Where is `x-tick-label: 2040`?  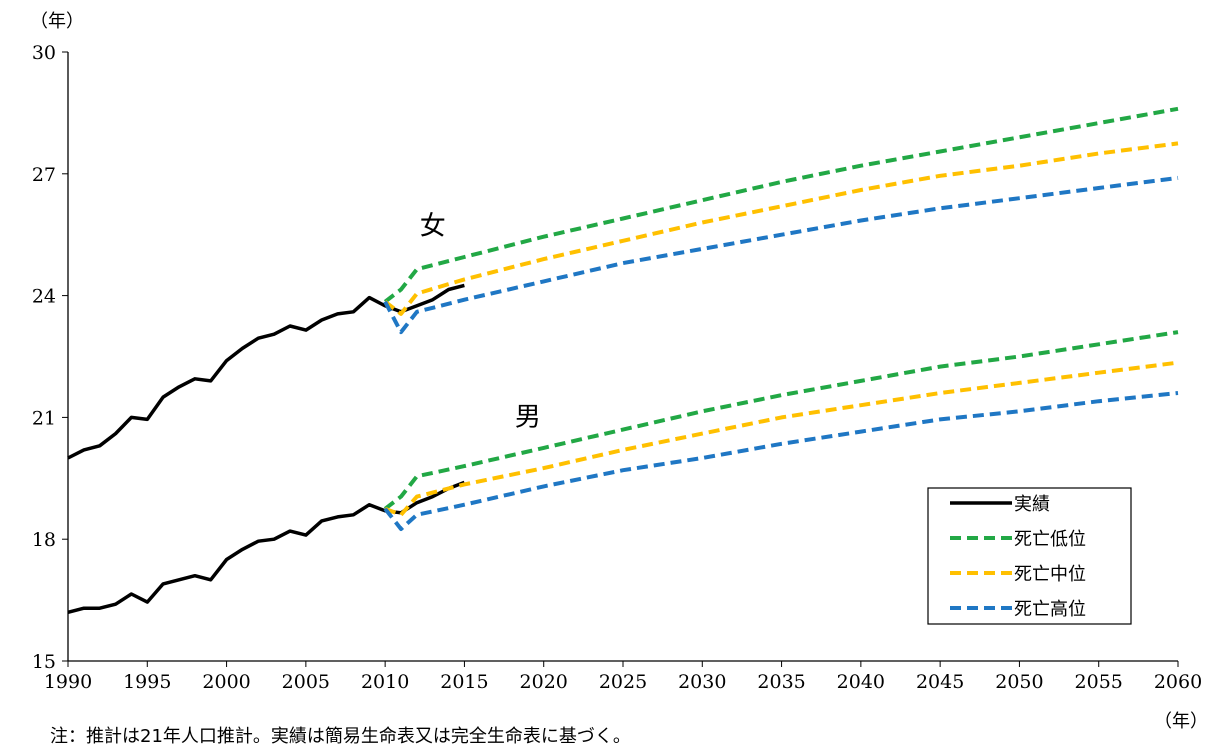
x-tick-label: 2040 is located at coordinates (861, 682).